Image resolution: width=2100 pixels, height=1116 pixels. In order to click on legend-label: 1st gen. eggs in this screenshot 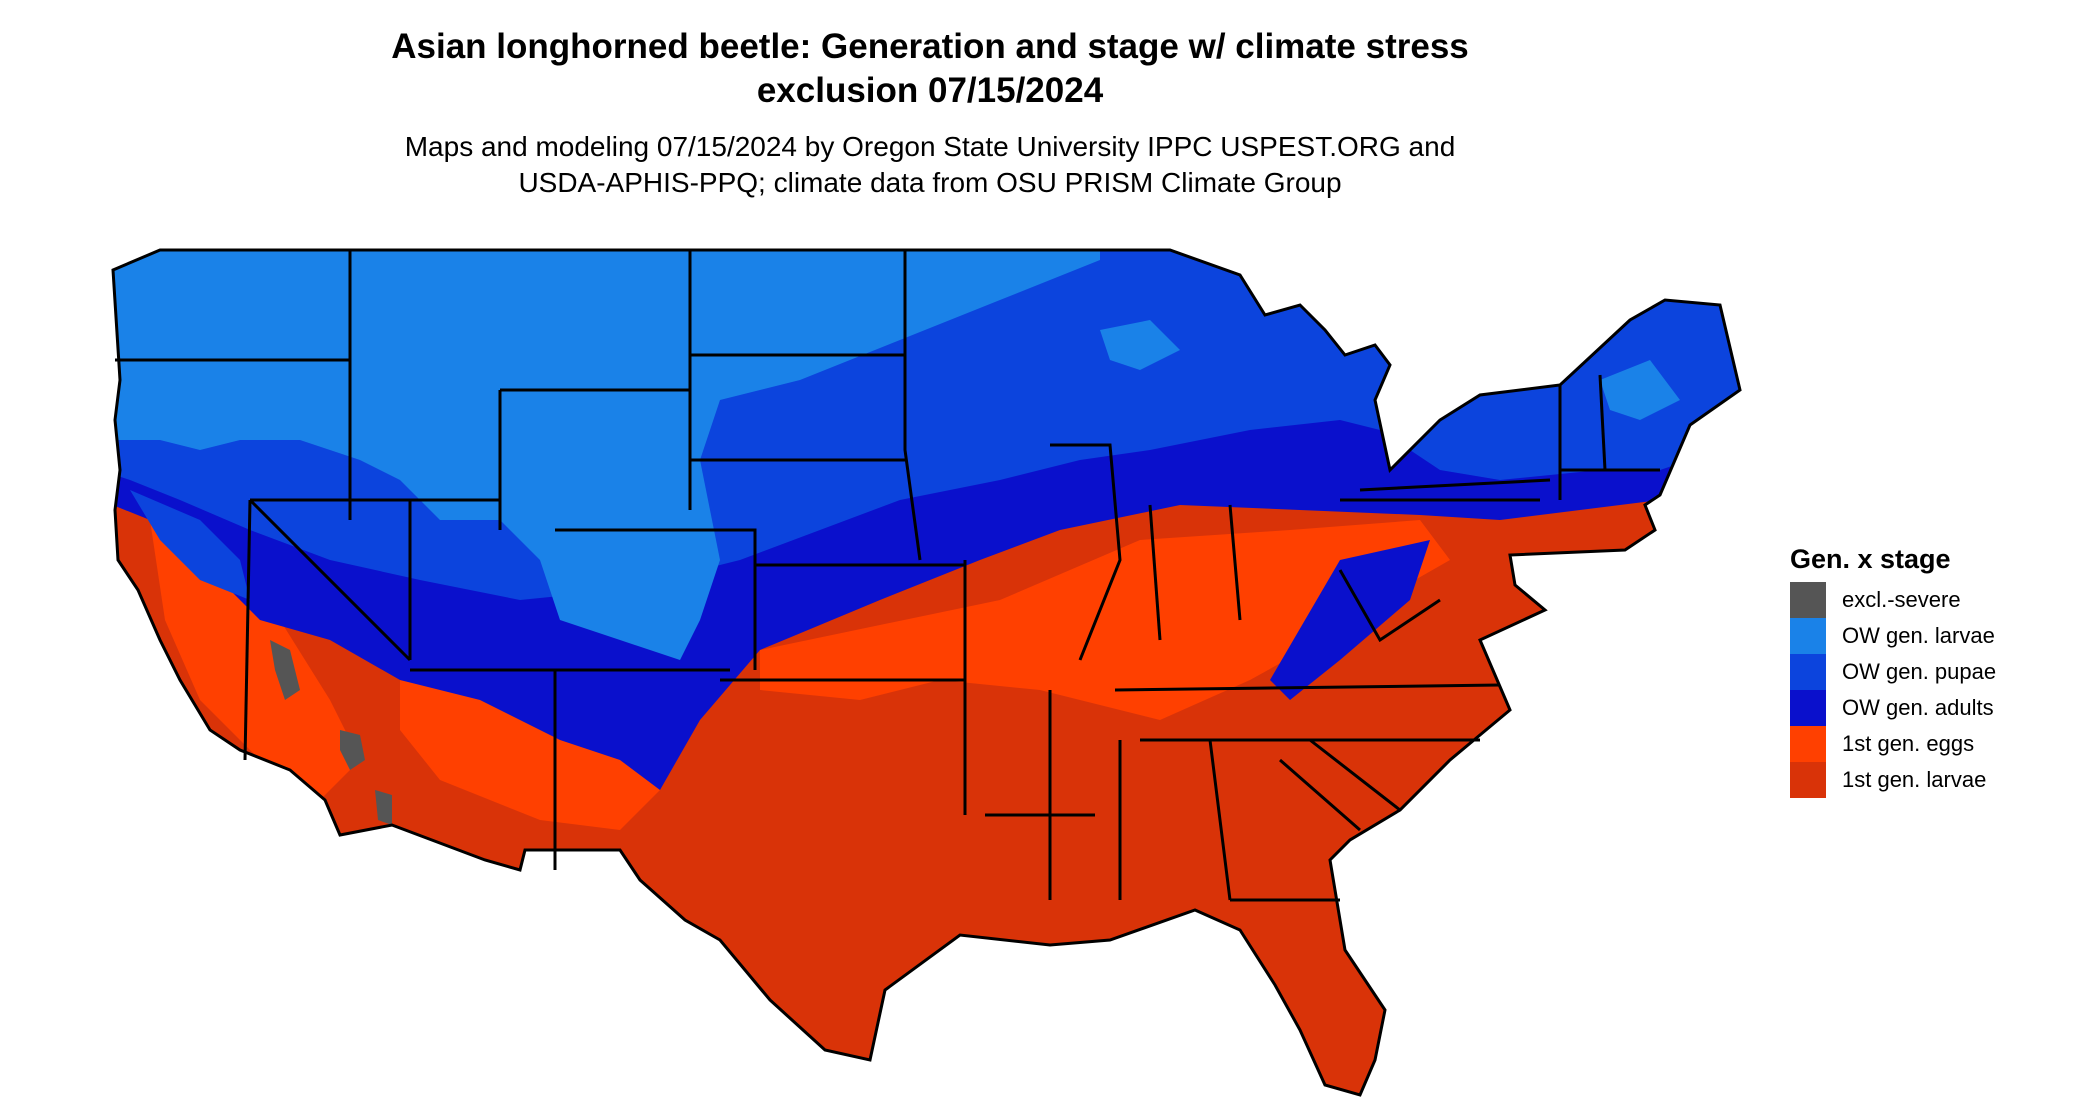, I will do `click(1908, 743)`.